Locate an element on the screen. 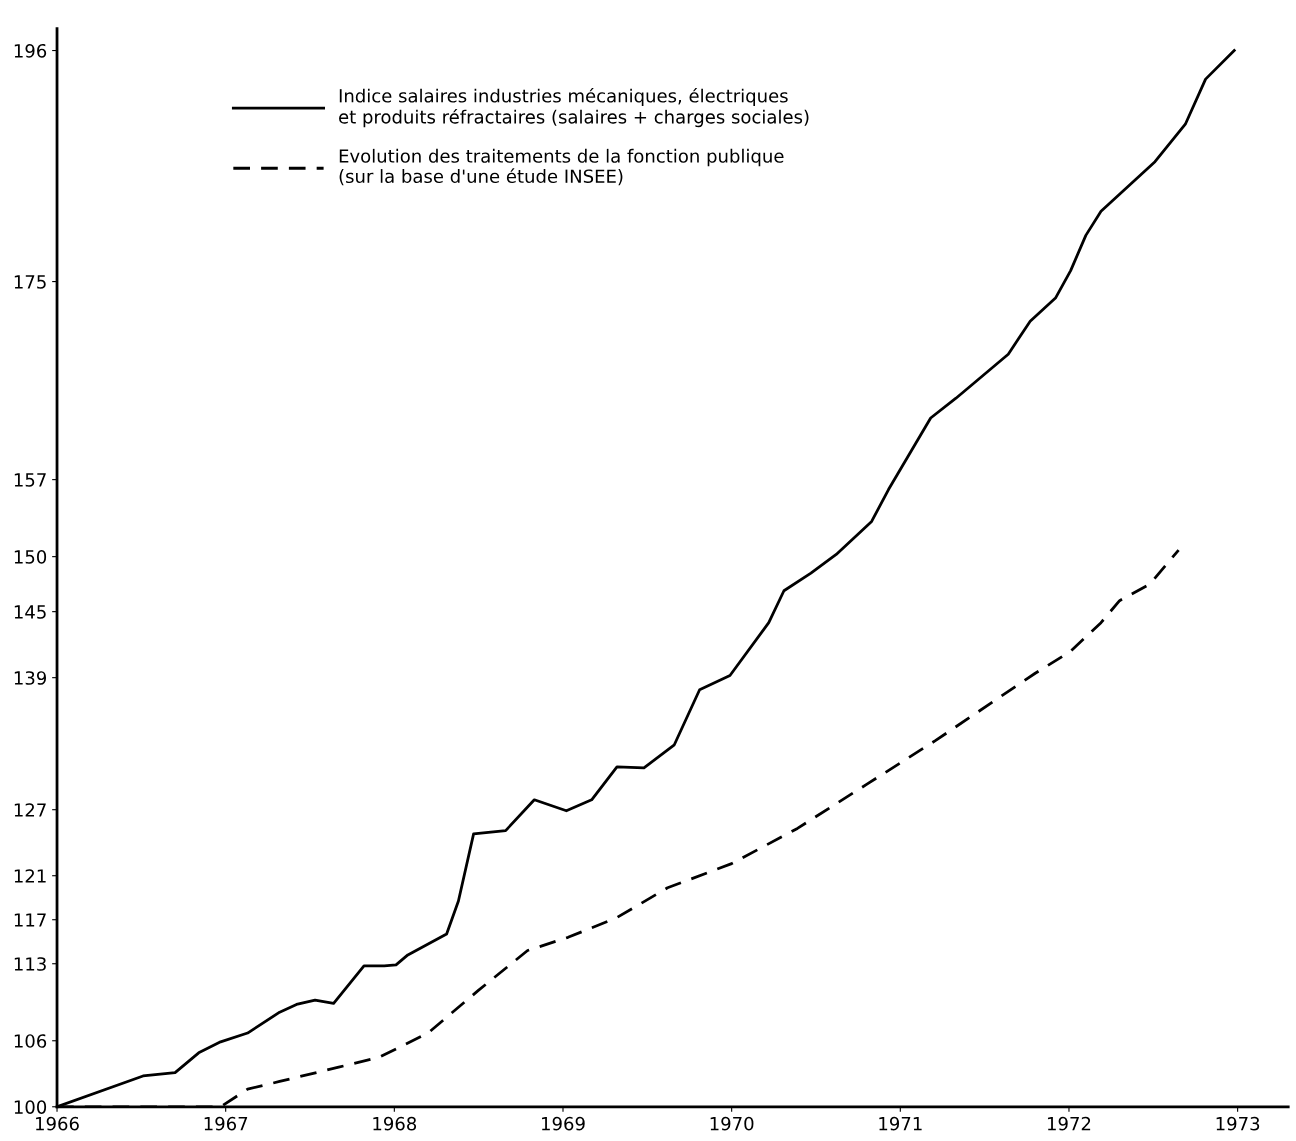 Image resolution: width=1296 pixels, height=1141 pixels. x-tick-label: 1969 is located at coordinates (563, 1123).